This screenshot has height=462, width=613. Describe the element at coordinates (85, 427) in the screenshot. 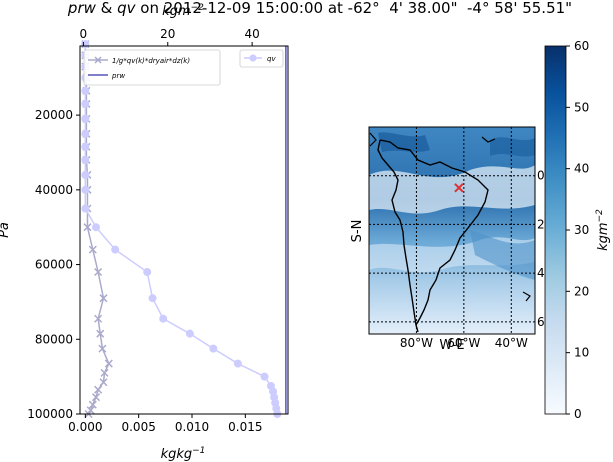

I see `x-tick-label: 0.000` at that location.